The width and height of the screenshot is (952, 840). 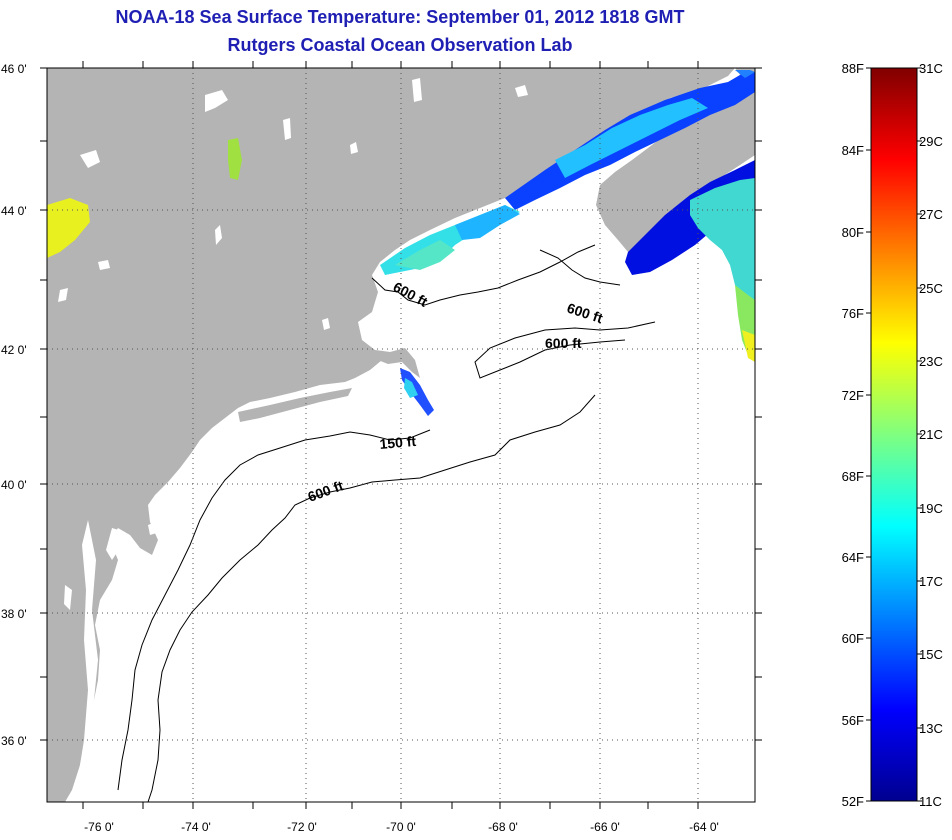 I want to click on lon-label: -64 0', so click(x=704, y=827).